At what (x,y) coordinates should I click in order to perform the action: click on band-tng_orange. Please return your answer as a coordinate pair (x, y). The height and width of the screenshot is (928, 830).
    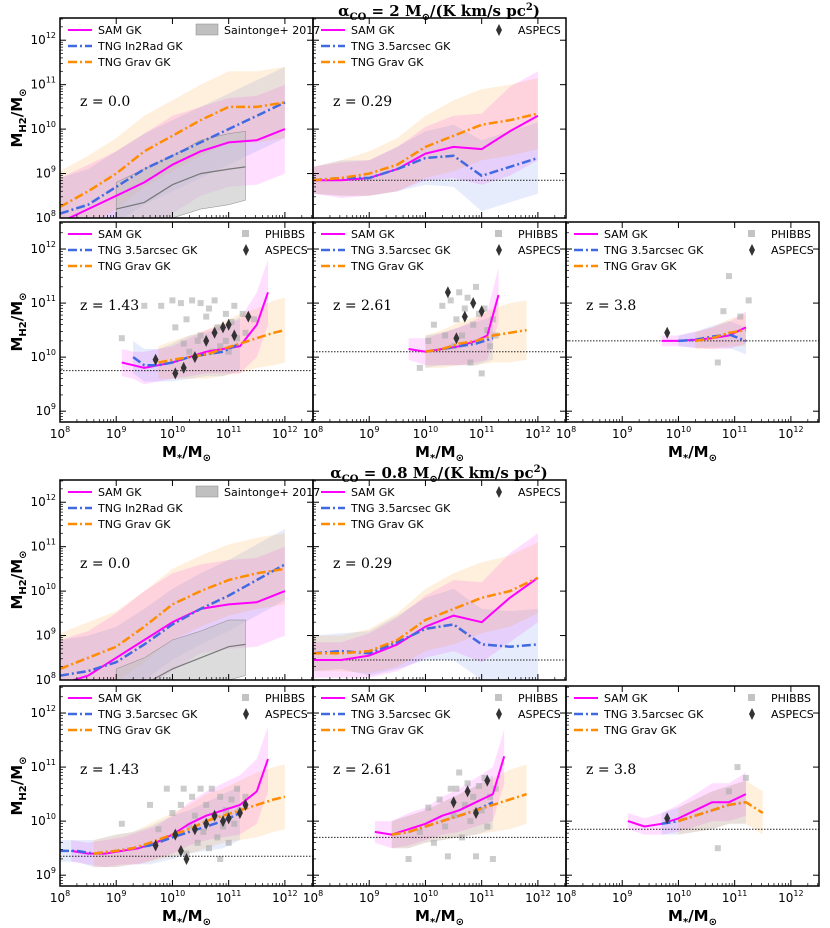
    Looking at the image, I should click on (476, 334).